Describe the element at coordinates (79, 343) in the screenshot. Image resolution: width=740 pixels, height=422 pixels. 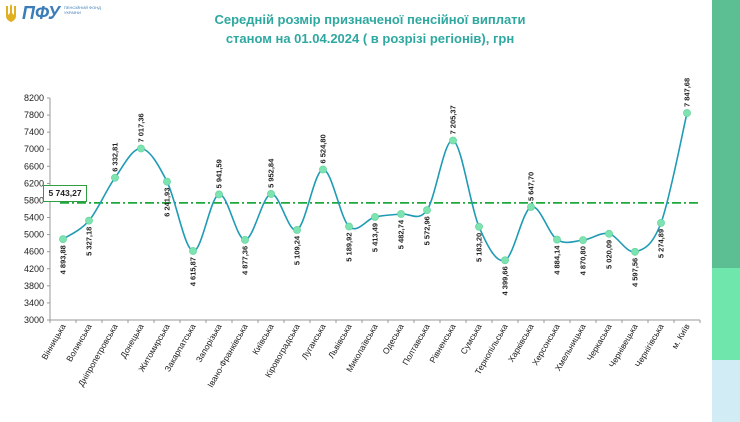
I see `x-tick-label: Волинська` at that location.